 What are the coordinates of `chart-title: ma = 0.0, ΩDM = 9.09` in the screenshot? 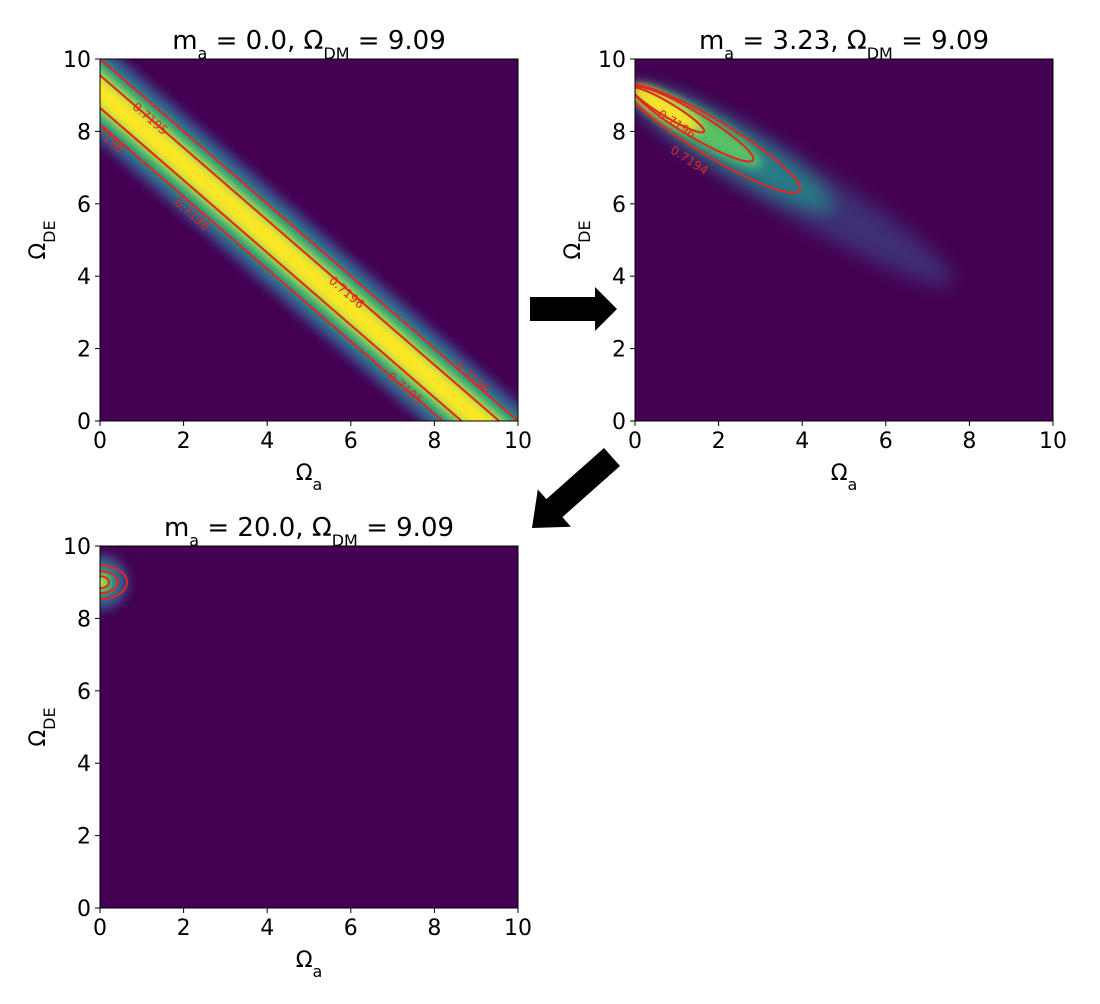 It's located at (309, 44).